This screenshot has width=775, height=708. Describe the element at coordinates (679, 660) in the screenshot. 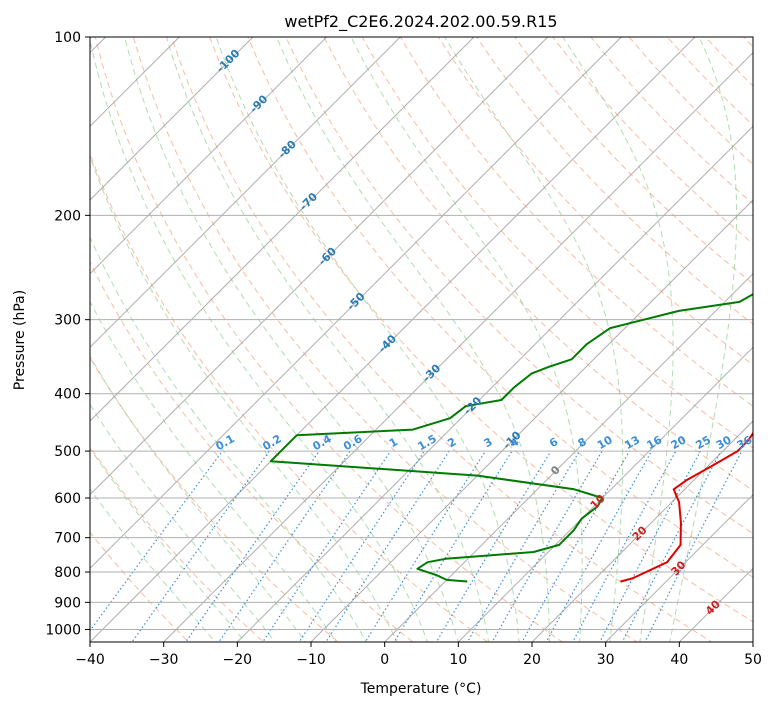

I see `x-tick-label: 40` at that location.